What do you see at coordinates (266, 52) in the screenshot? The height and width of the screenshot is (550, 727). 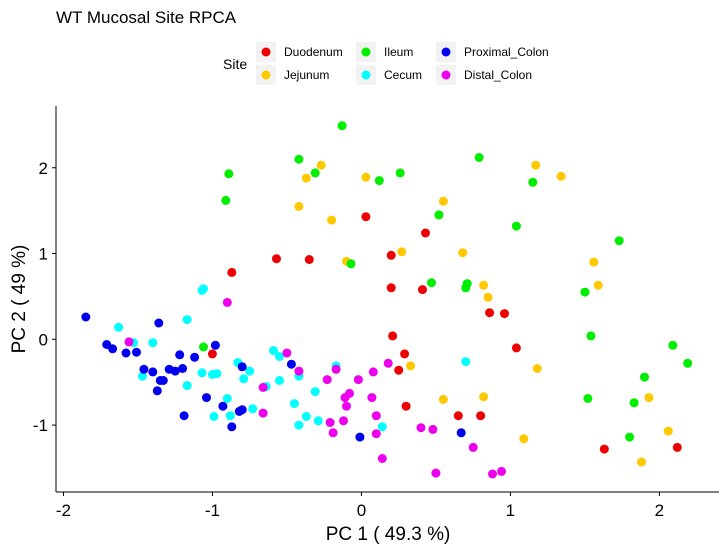 I see `legend-marker-duodenum` at bounding box center [266, 52].